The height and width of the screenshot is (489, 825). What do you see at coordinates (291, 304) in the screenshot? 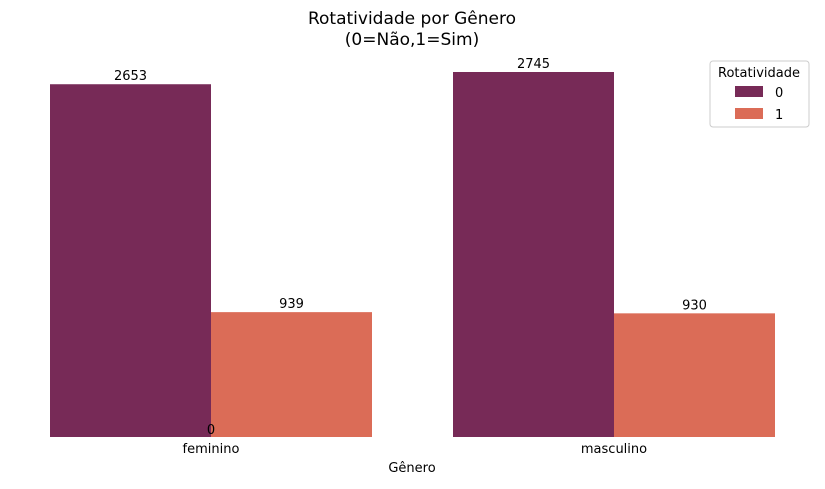
I see `data-label-feminino-series-1: 939` at bounding box center [291, 304].